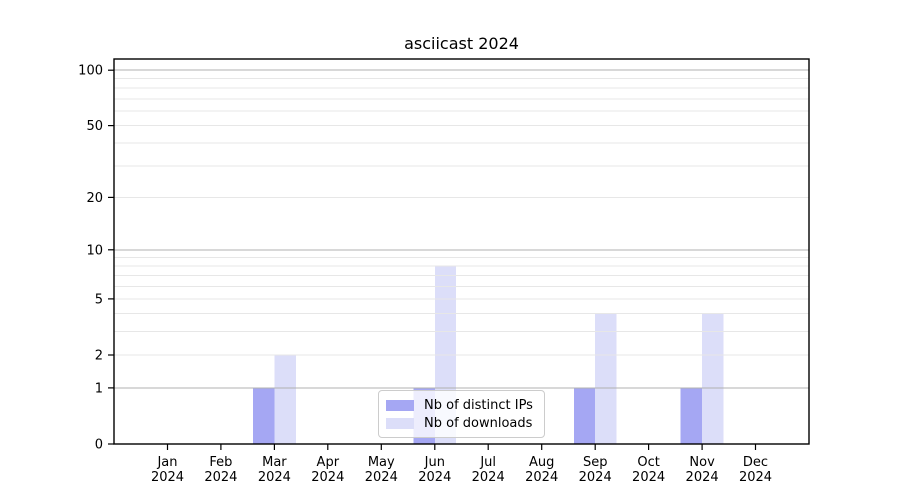 The height and width of the screenshot is (500, 900). Describe the element at coordinates (541, 462) in the screenshot. I see `x-tick-label-month: Aug` at that location.